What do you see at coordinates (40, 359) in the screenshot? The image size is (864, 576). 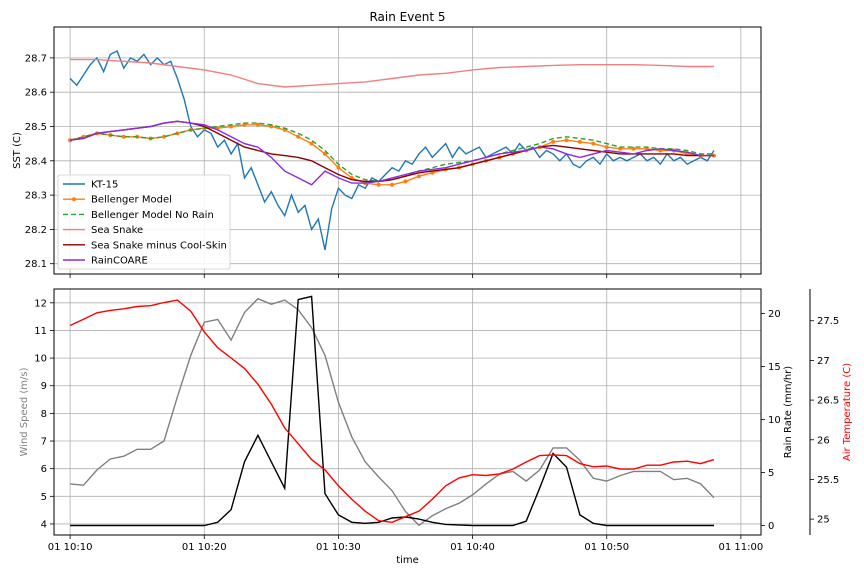 I see `wind-ytick-label: 10` at bounding box center [40, 359].